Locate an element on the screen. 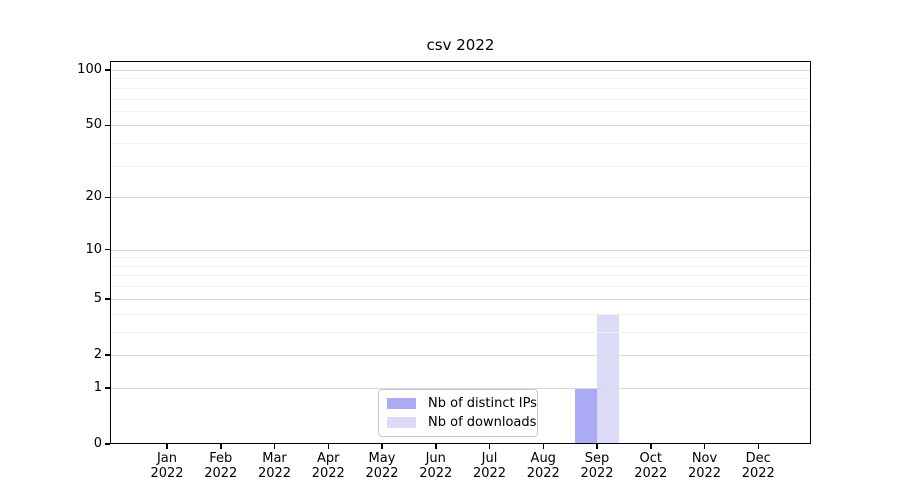 The image size is (900, 500). x-tick-label-jan: Jan 2022 is located at coordinates (167, 466).